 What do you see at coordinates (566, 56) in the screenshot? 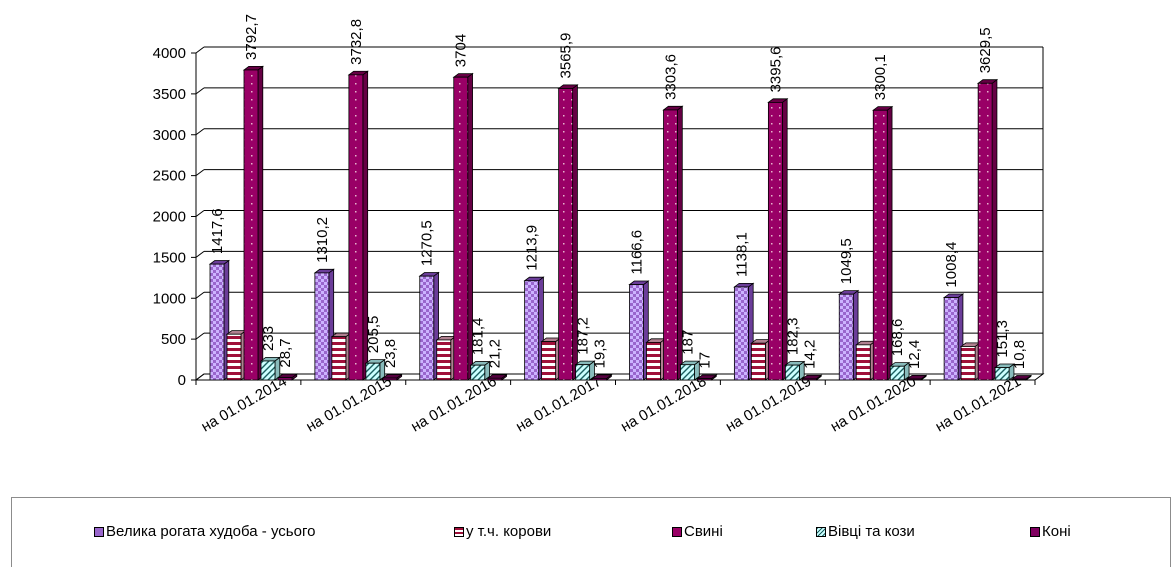
I see `data-label: 3565,9` at bounding box center [566, 56].